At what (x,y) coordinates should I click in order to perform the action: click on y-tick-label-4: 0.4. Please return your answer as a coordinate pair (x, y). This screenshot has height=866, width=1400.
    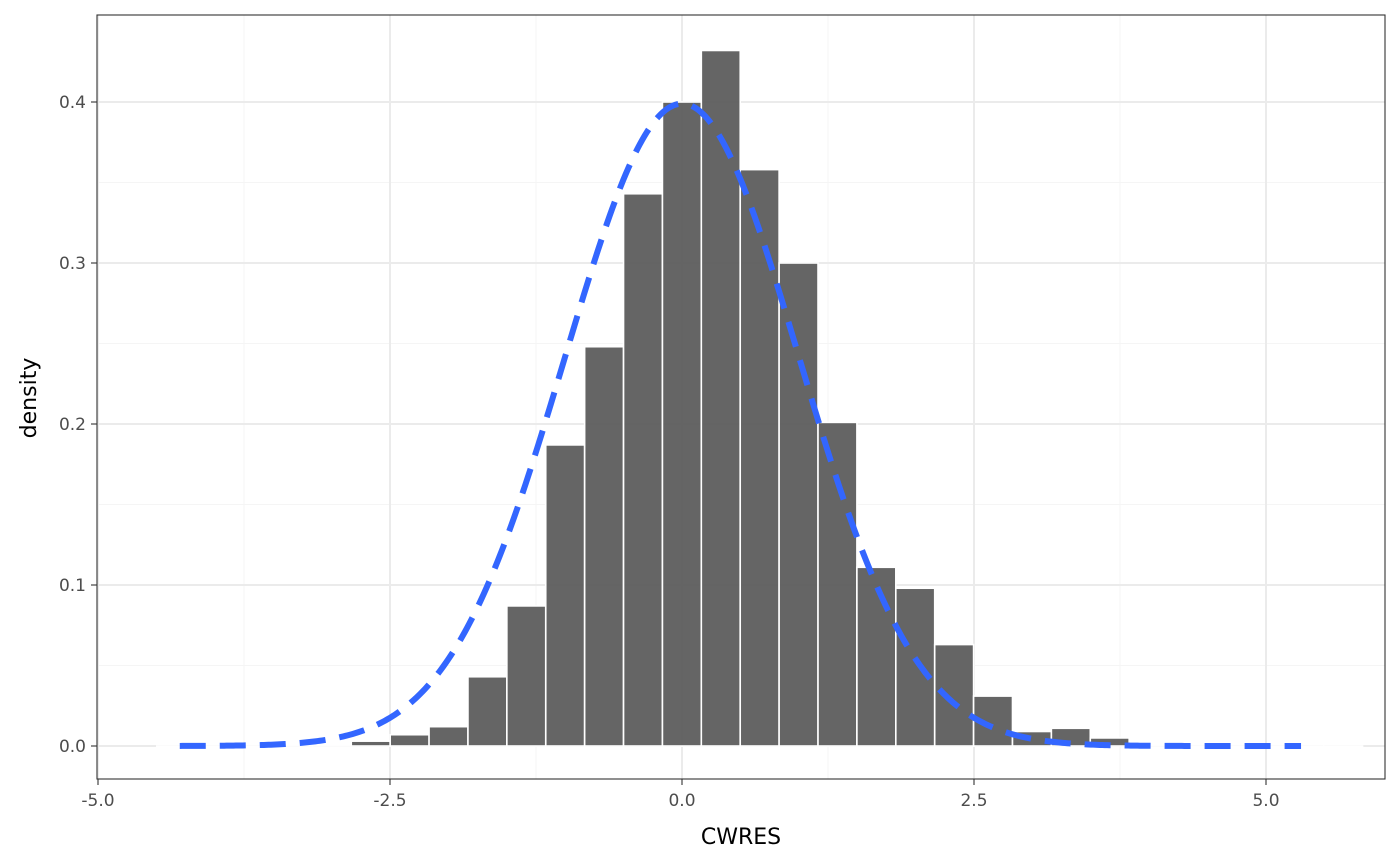
    Looking at the image, I should click on (72, 103).